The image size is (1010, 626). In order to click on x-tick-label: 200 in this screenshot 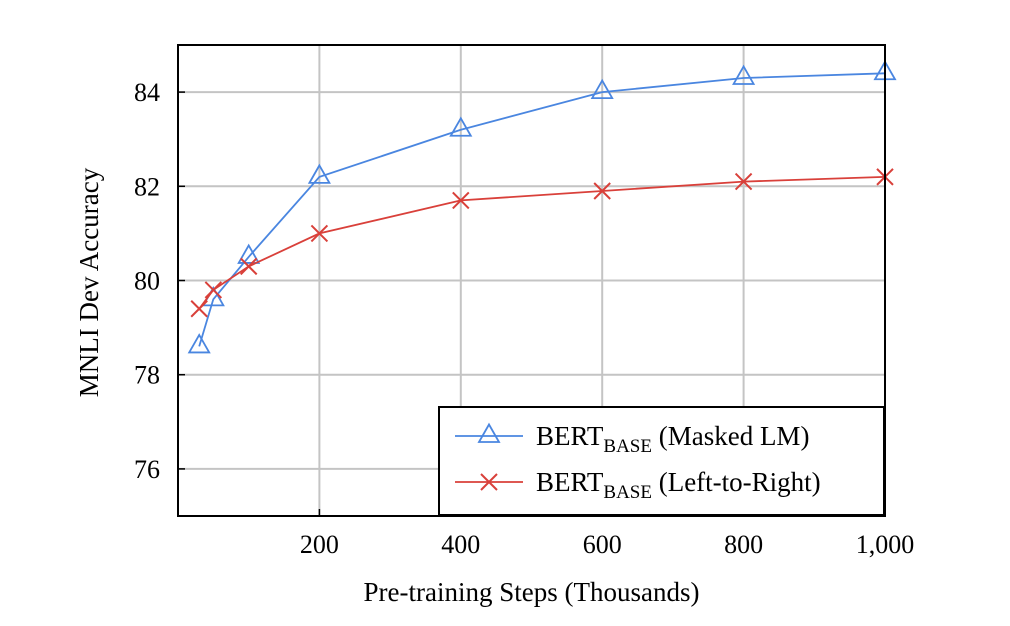, I will do `click(319, 544)`.